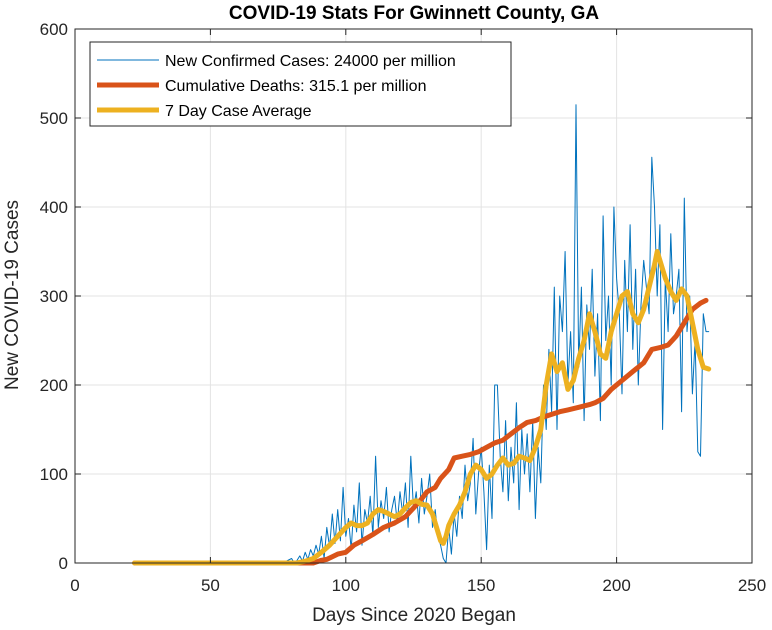  I want to click on legend-item-new-cases: New Confirmed Cases: 24000 per million, so click(276, 61).